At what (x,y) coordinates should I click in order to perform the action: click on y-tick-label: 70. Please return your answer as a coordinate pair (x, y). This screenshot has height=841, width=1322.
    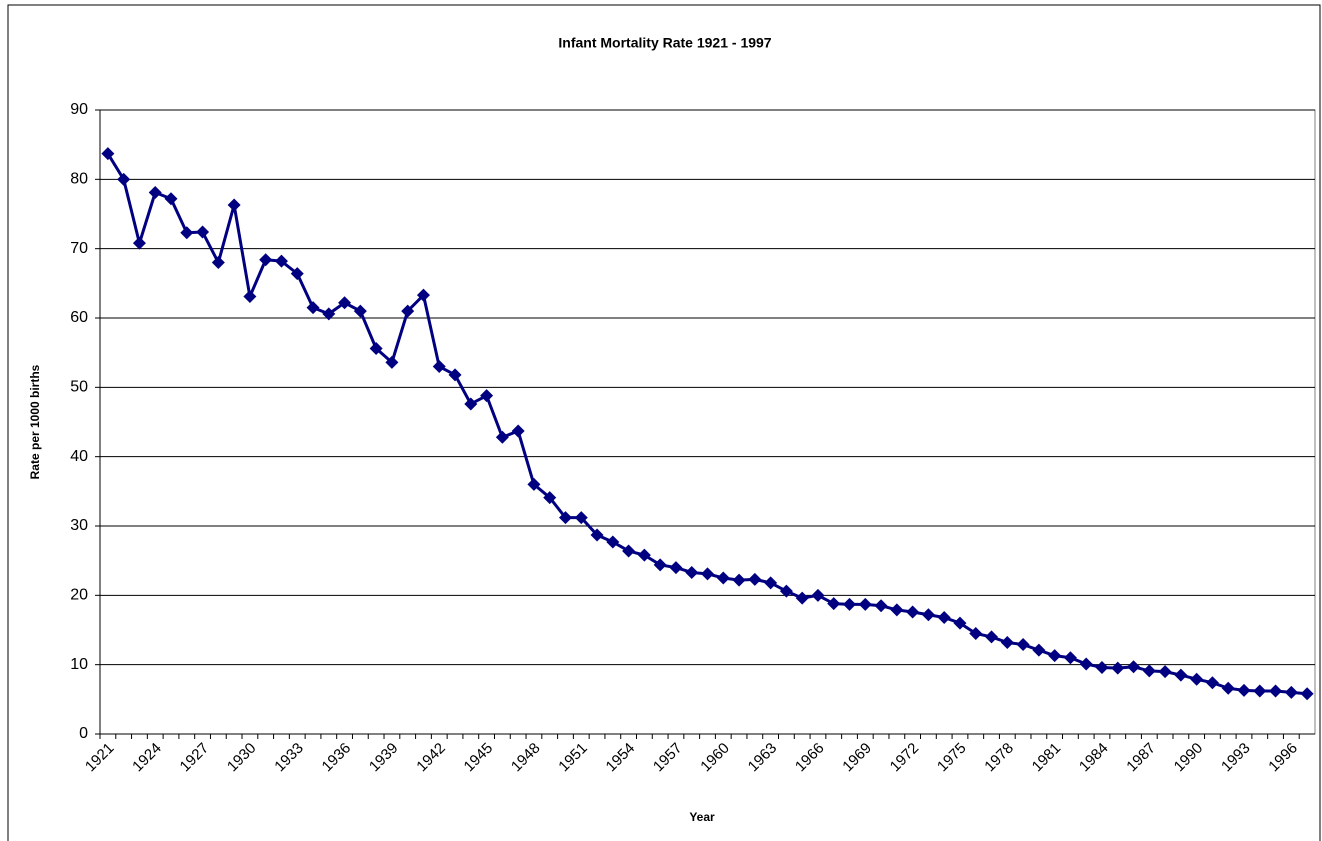
    Looking at the image, I should click on (79, 248).